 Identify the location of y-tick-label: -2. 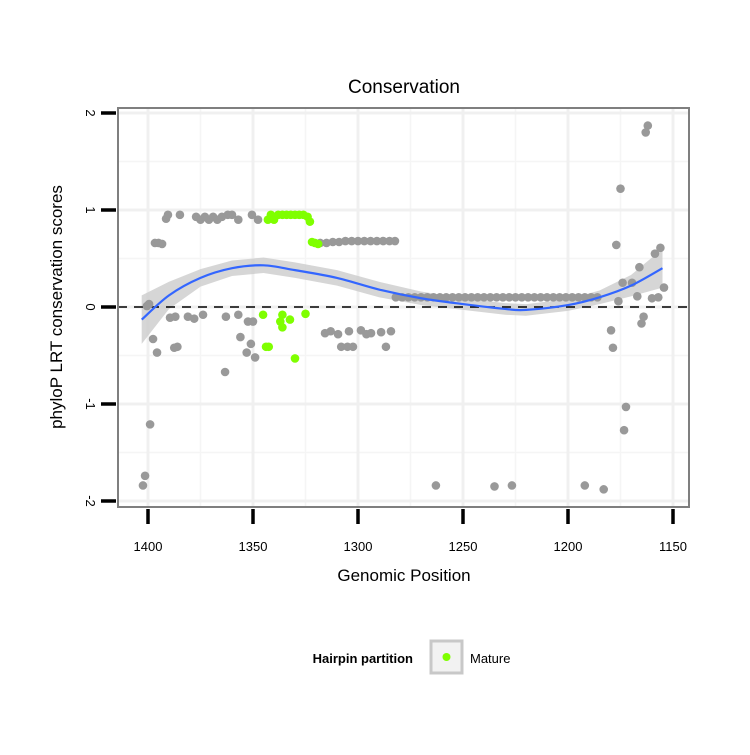
(90, 501).